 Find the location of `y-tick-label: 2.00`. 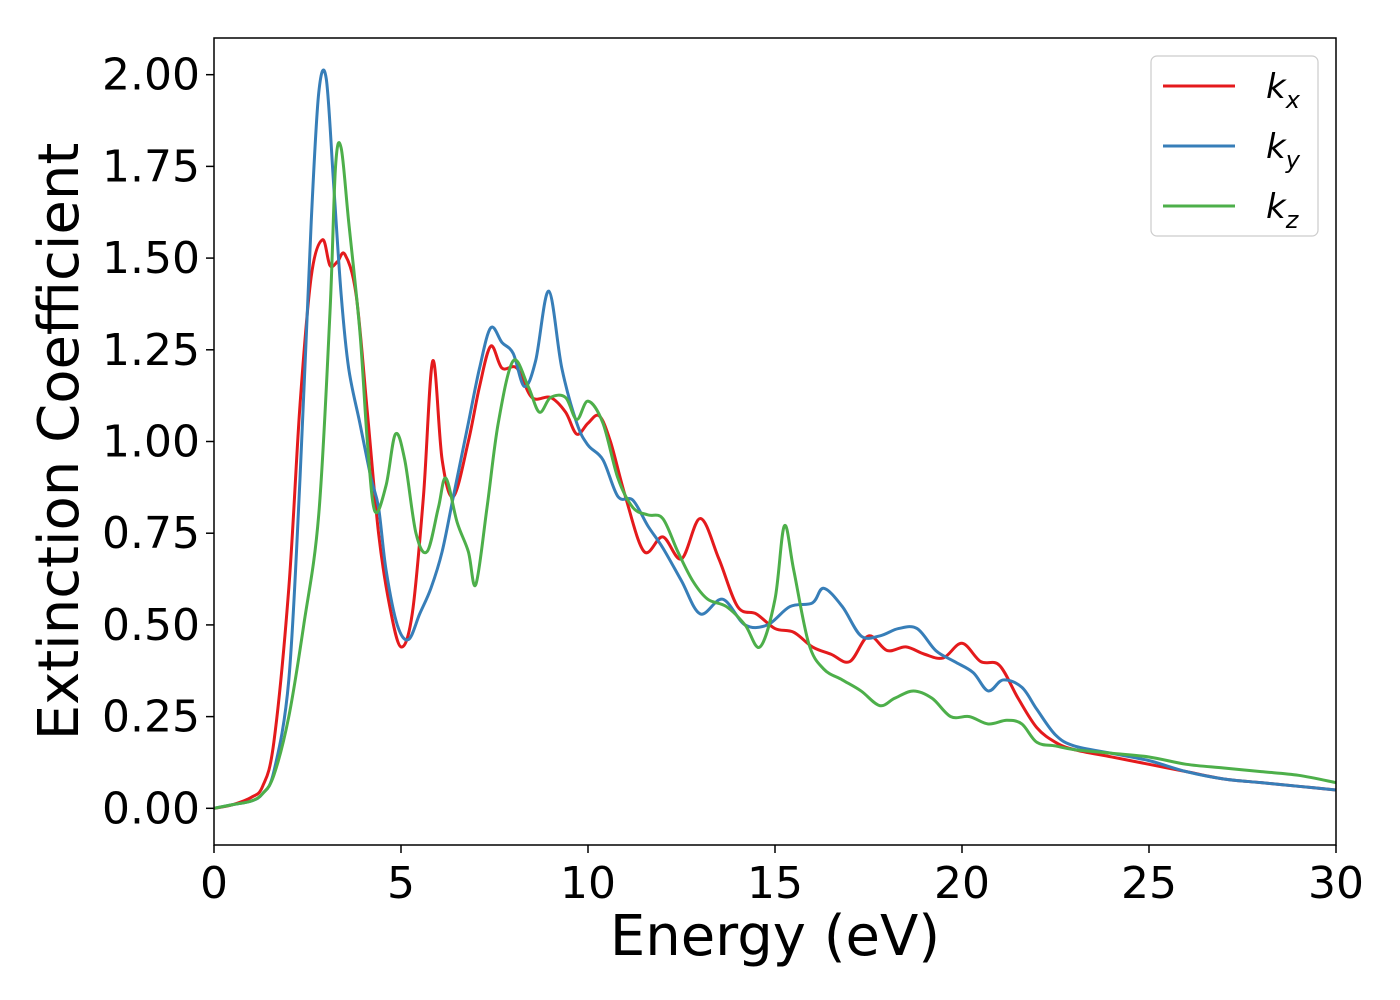

y-tick-label: 2.00 is located at coordinates (151, 75).